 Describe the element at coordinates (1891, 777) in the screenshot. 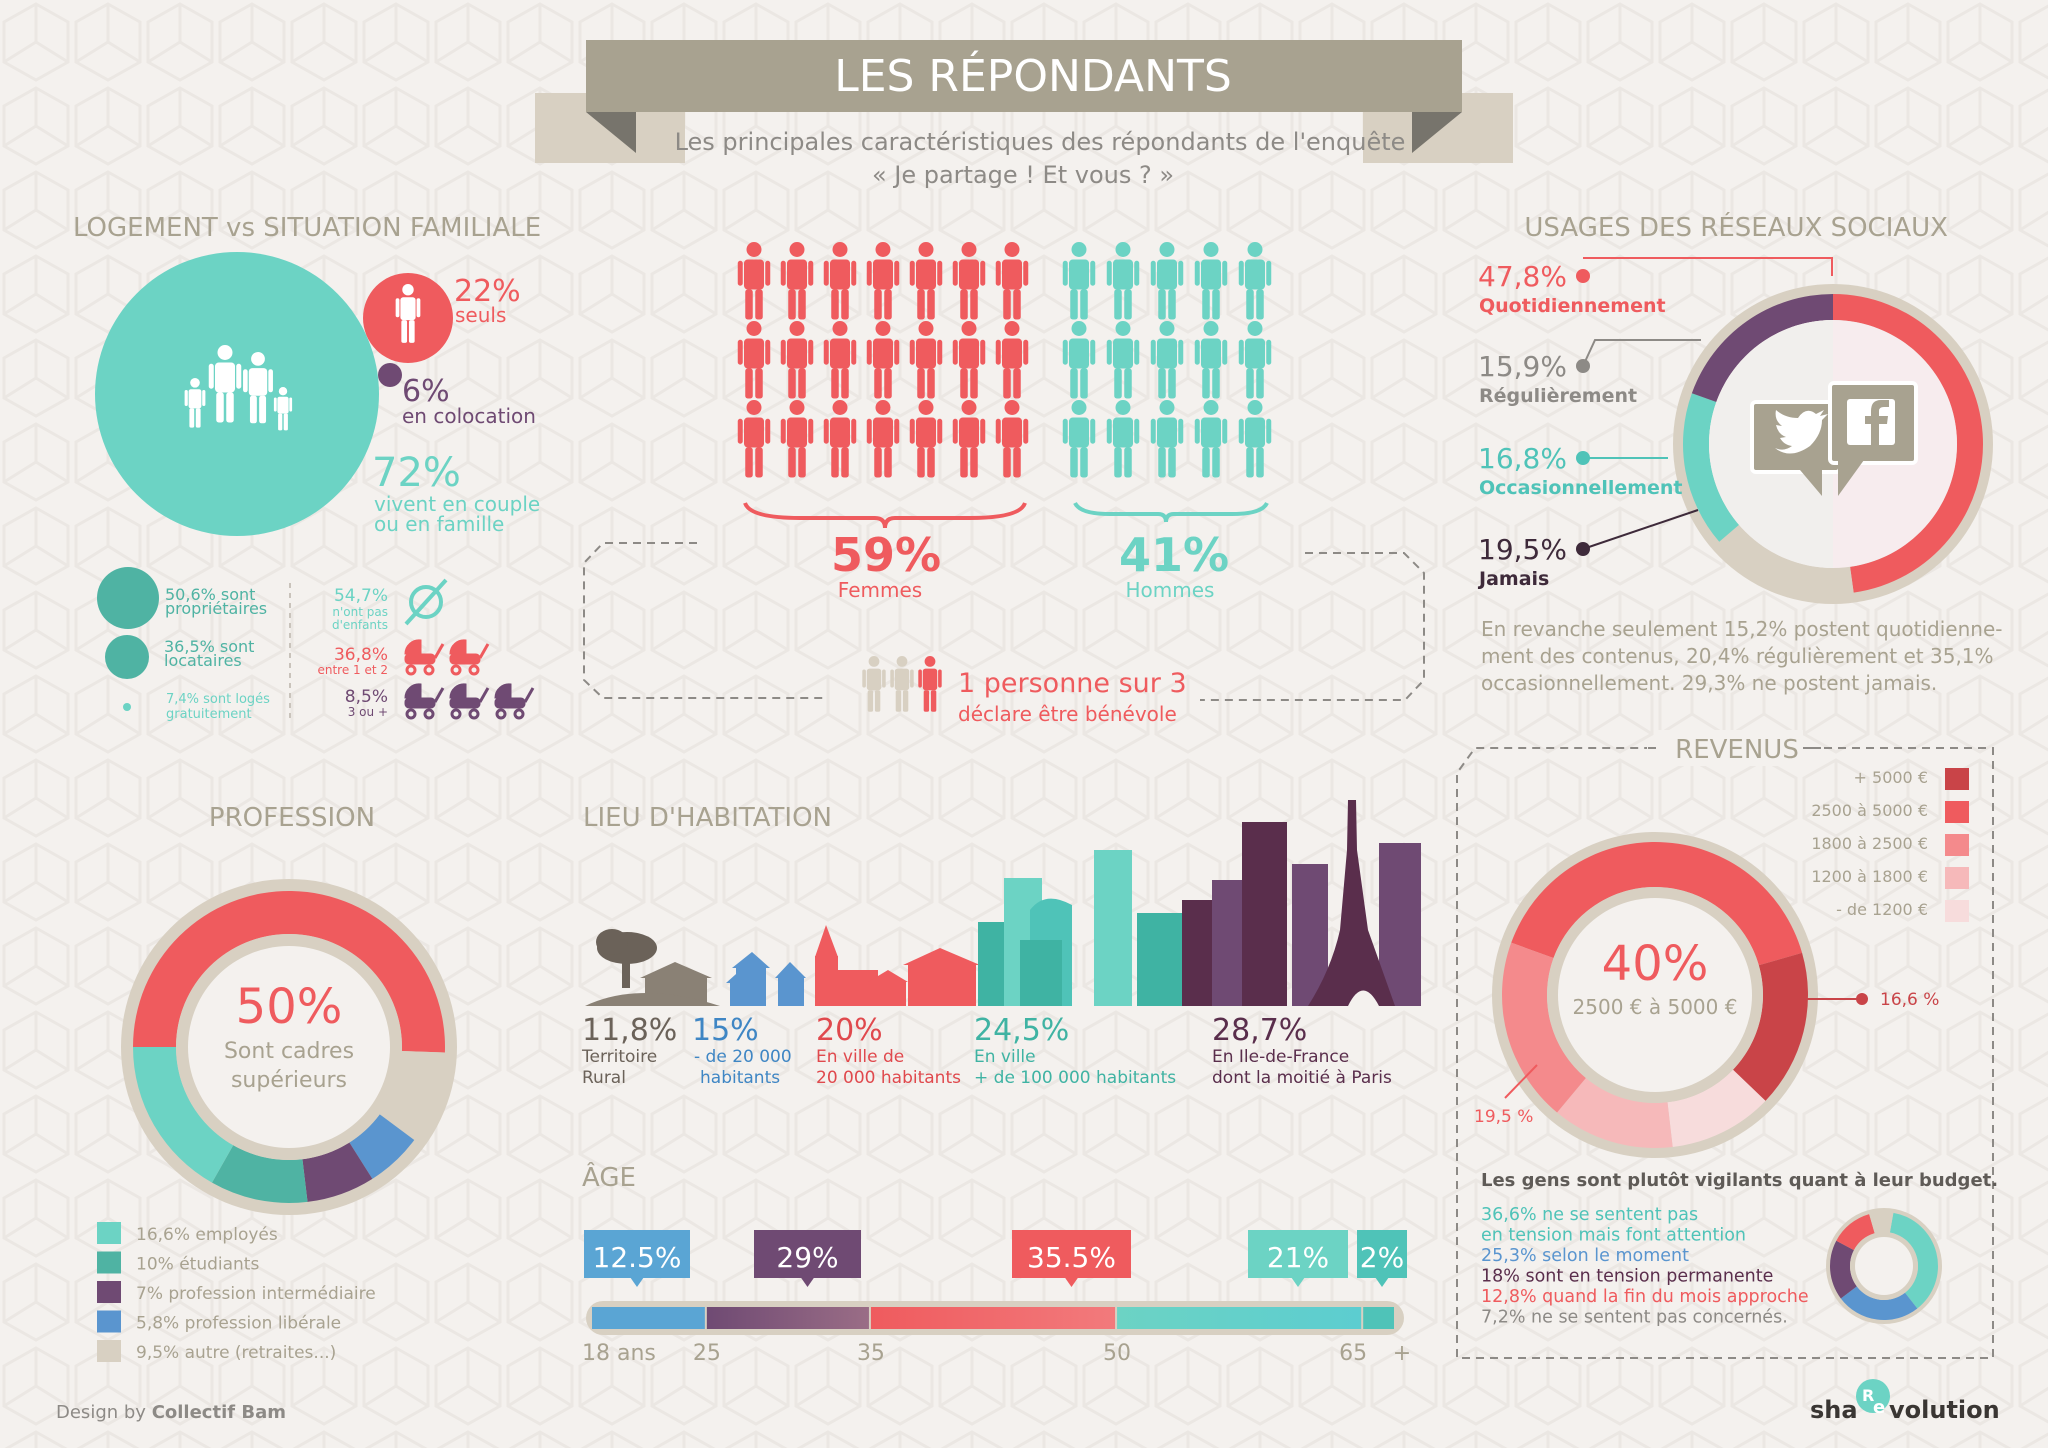

I see `revenus-legend-label-0: + 5000 €` at that location.